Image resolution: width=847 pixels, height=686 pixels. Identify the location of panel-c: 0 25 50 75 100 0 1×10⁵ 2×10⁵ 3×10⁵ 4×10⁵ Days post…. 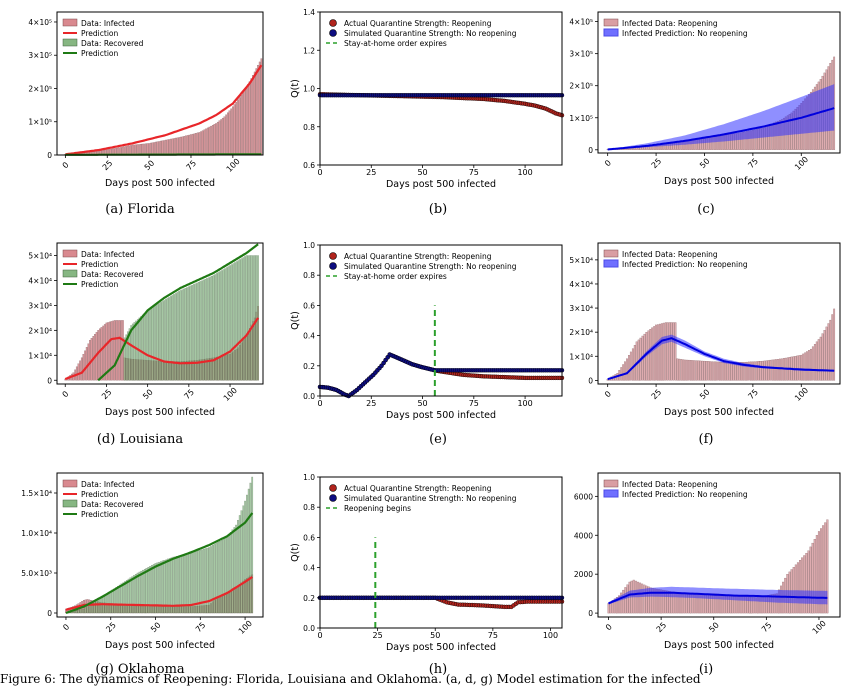
(705, 99).